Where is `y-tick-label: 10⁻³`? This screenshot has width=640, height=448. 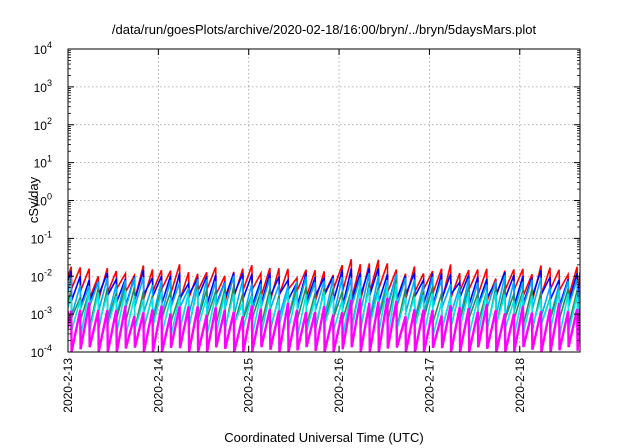
y-tick-label: 10⁻³ is located at coordinates (41, 313).